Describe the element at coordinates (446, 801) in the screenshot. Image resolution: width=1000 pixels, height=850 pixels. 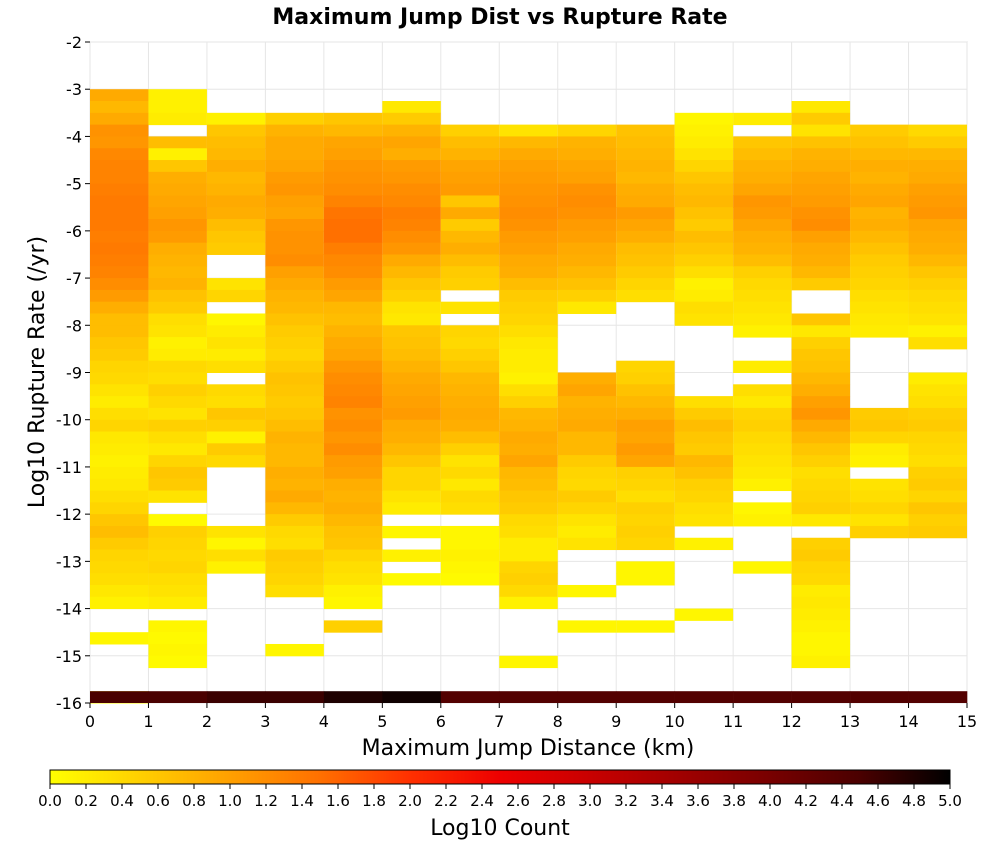
I see `colorbar-tick-label: 2.2` at that location.